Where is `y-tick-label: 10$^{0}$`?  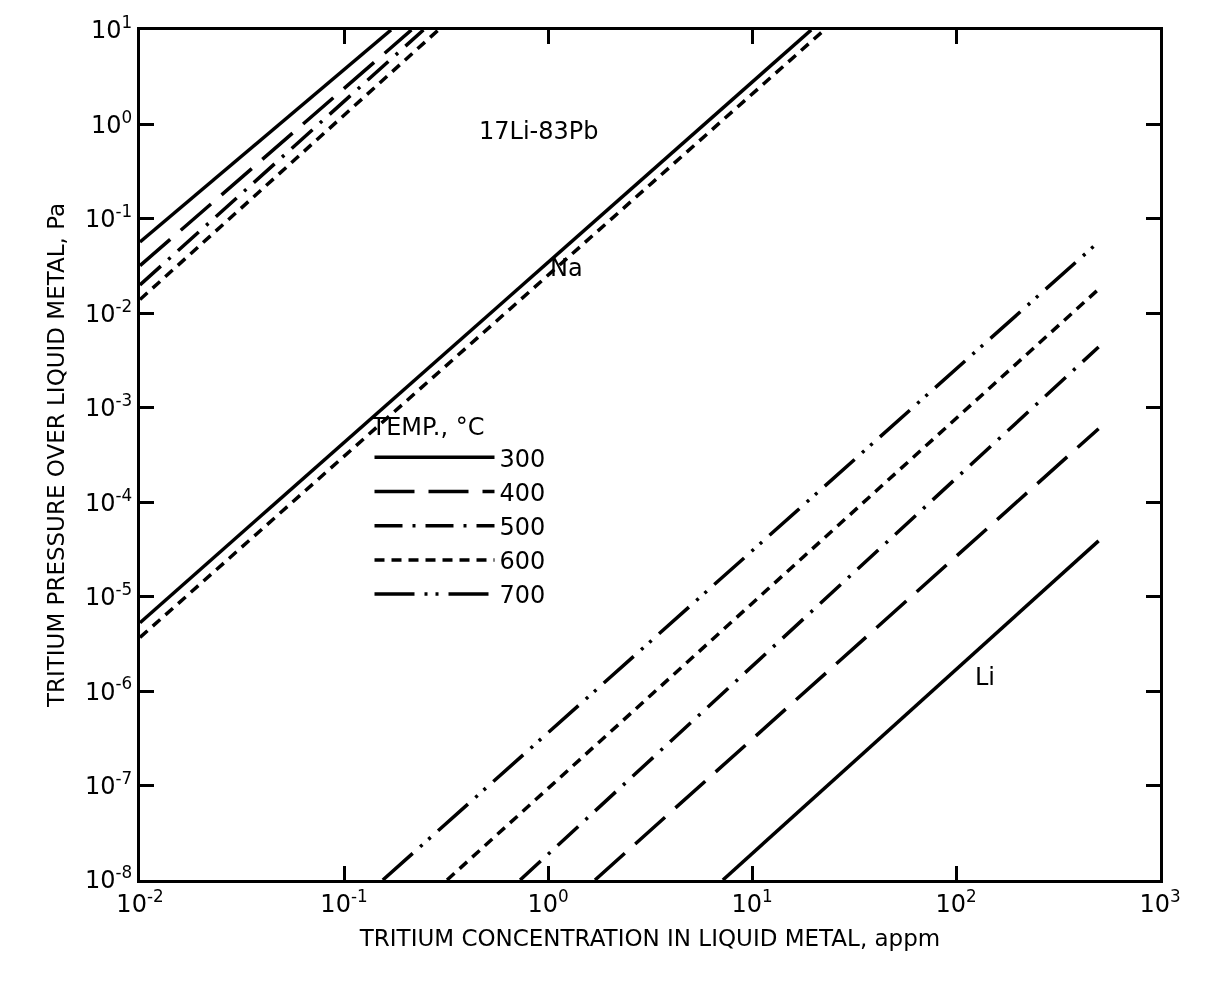
y-tick-label: 10$^{0}$ is located at coordinates (111, 122).